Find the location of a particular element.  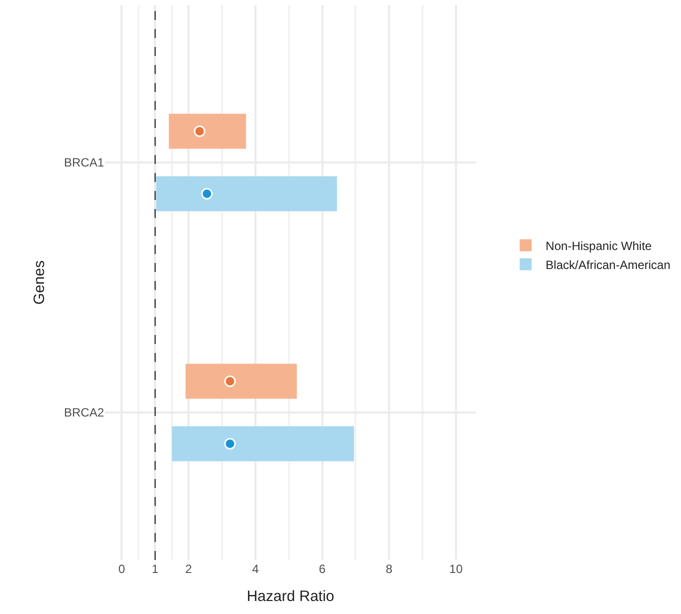

x-tick-label: 6 is located at coordinates (322, 569).